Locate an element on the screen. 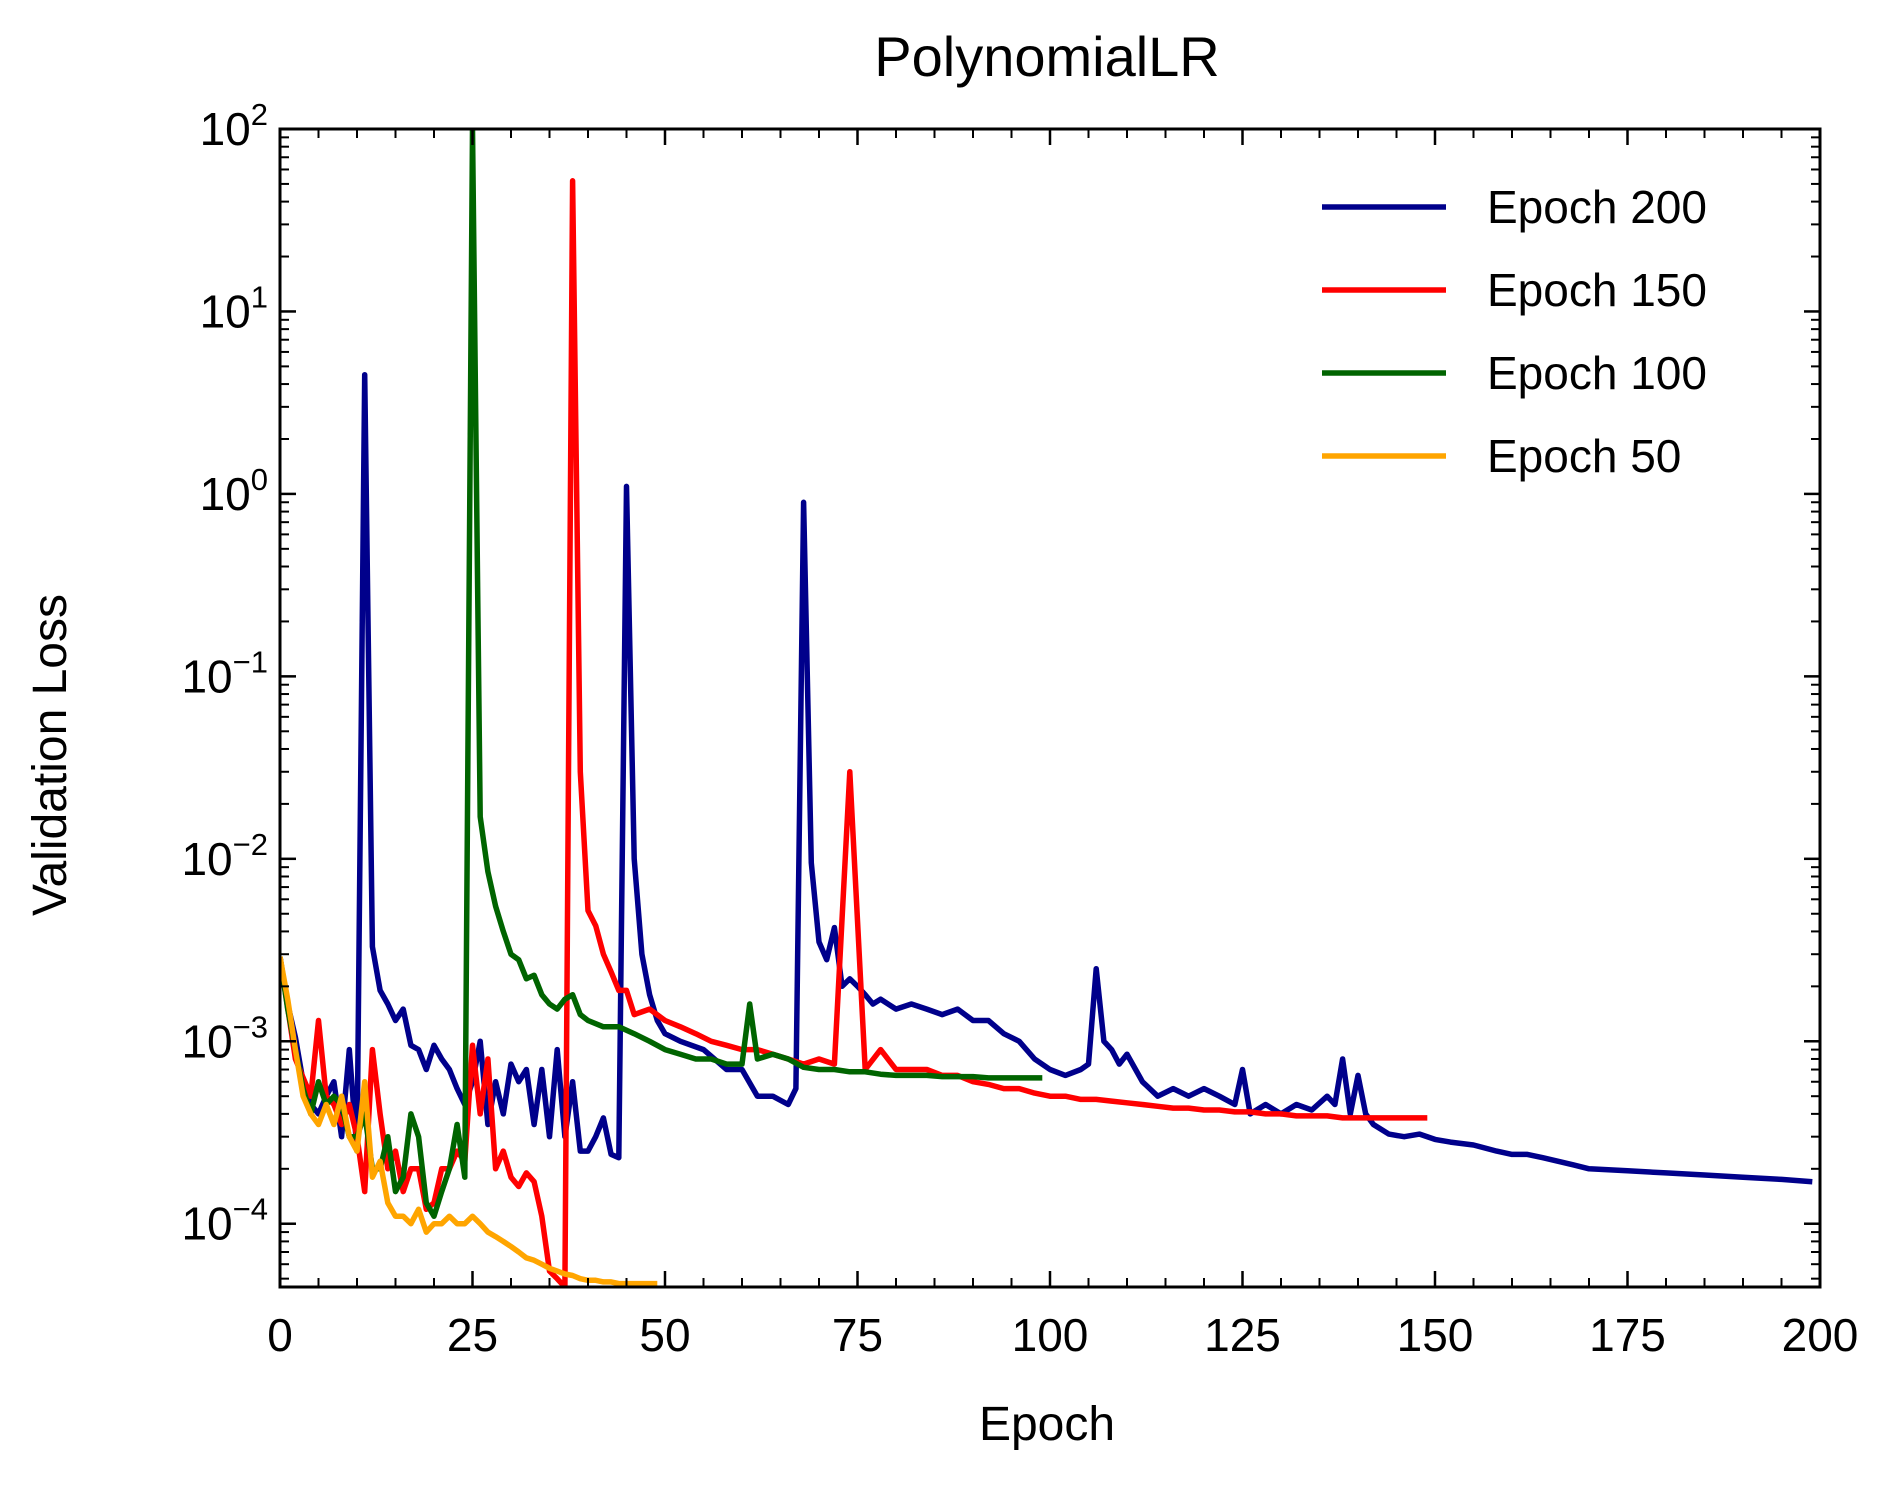 Image resolution: width=1891 pixels, height=1489 pixels. y-tick-exponent: 0 is located at coordinates (259, 479).